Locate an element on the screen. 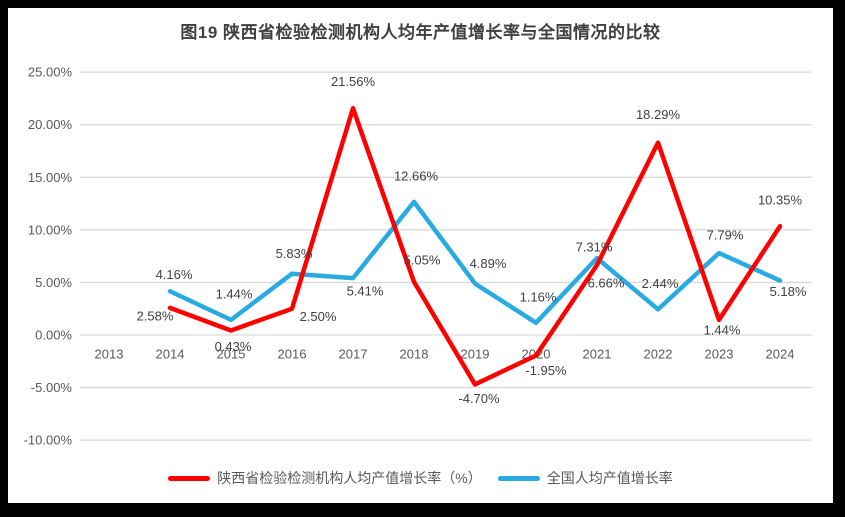  data-label: 5.83% is located at coordinates (294, 253).